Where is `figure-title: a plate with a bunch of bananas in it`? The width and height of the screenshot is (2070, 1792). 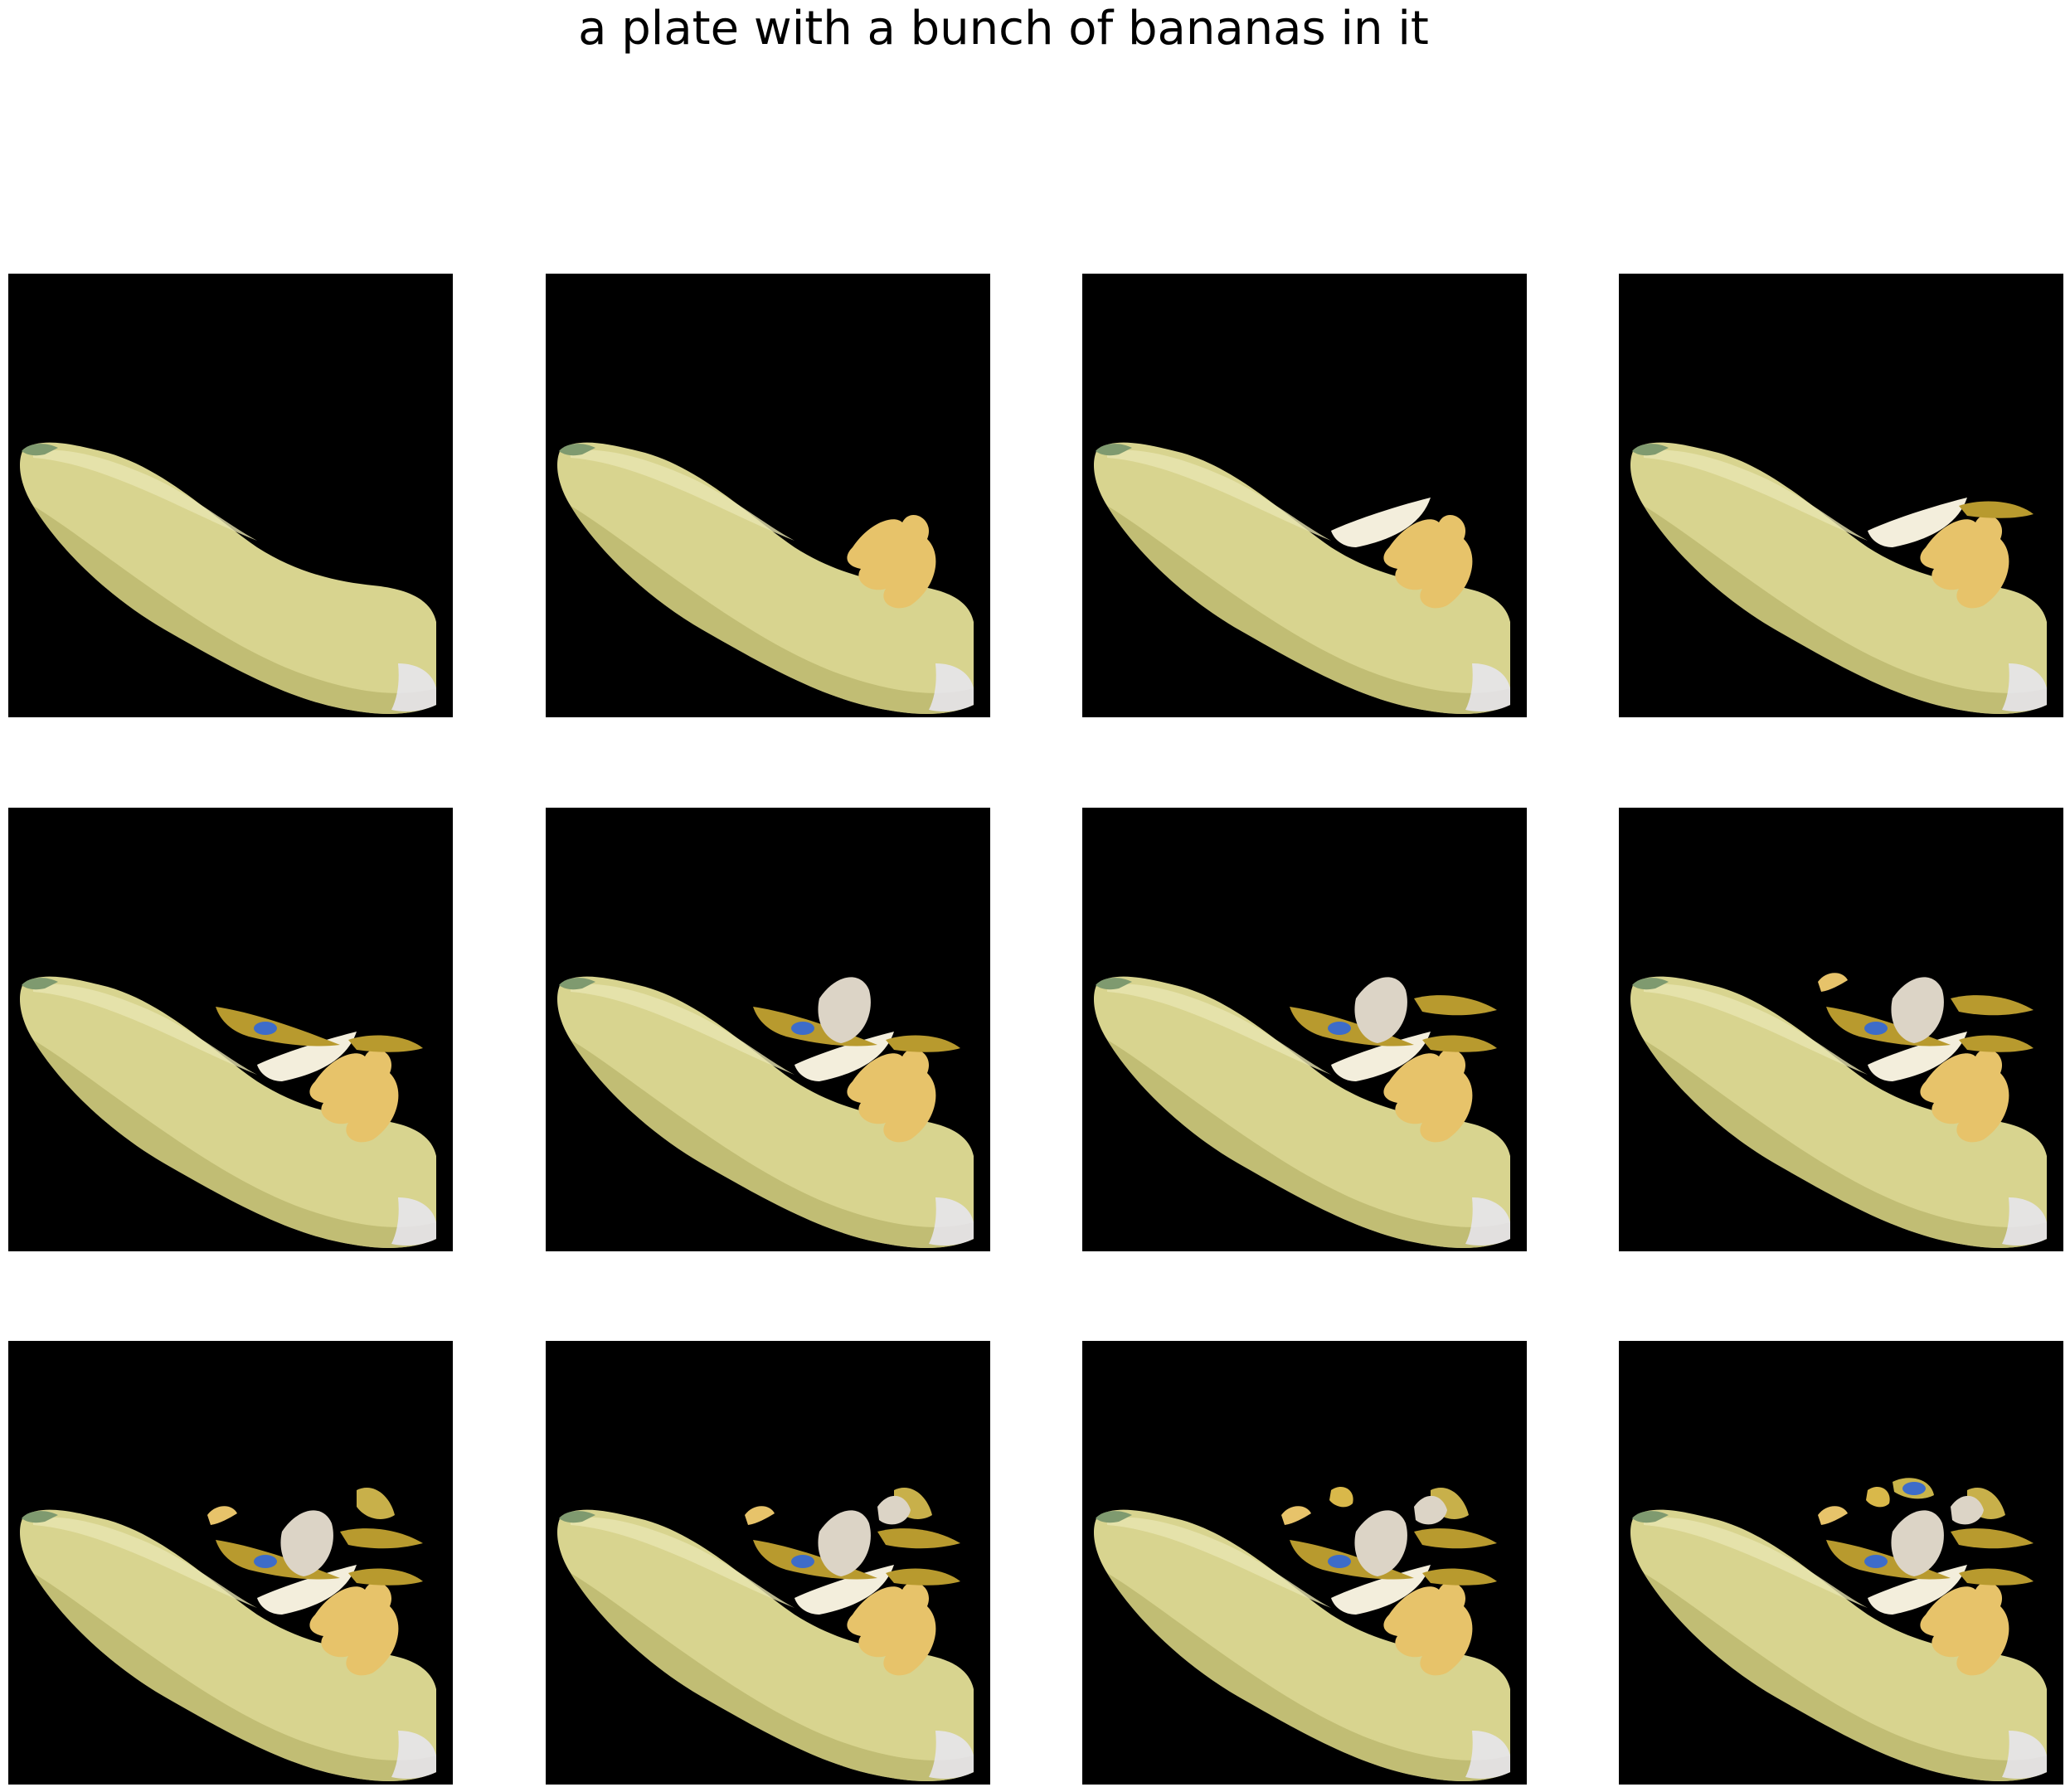 figure-title: a plate with a bunch of bananas in it is located at coordinates (1004, 29).